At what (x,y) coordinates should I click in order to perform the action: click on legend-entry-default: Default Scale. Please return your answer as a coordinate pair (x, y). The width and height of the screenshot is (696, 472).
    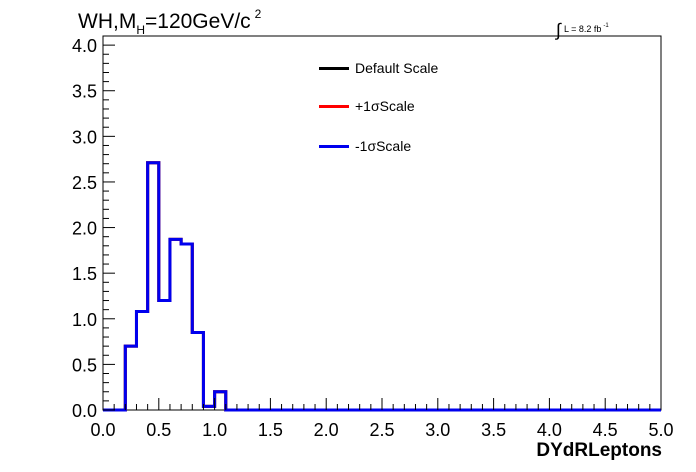
    Looking at the image, I should click on (378, 68).